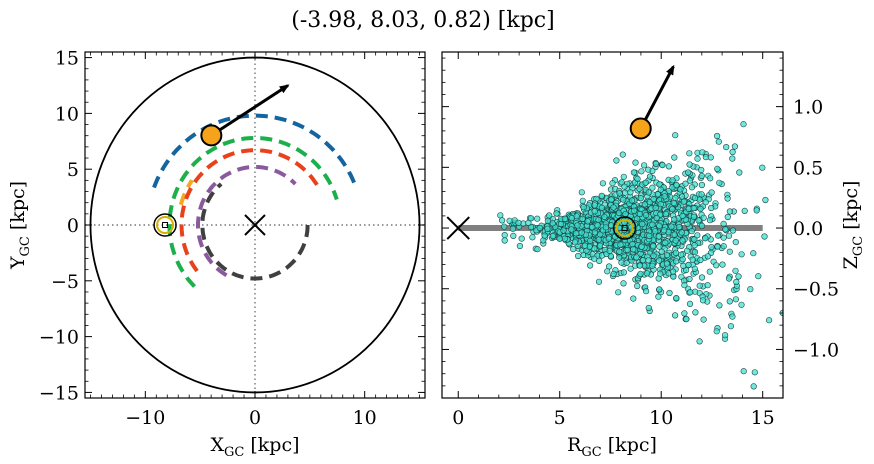 The width and height of the screenshot is (874, 464). What do you see at coordinates (211, 135) in the screenshot?
I see `target-star-marker` at bounding box center [211, 135].